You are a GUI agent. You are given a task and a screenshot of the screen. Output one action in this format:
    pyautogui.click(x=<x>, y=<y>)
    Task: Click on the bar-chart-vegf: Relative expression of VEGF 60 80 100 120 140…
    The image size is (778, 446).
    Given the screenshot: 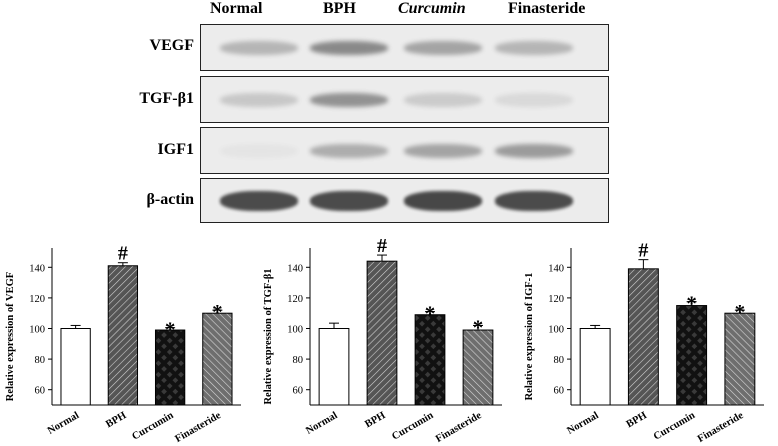 What is the action you would take?
    pyautogui.click(x=123, y=344)
    